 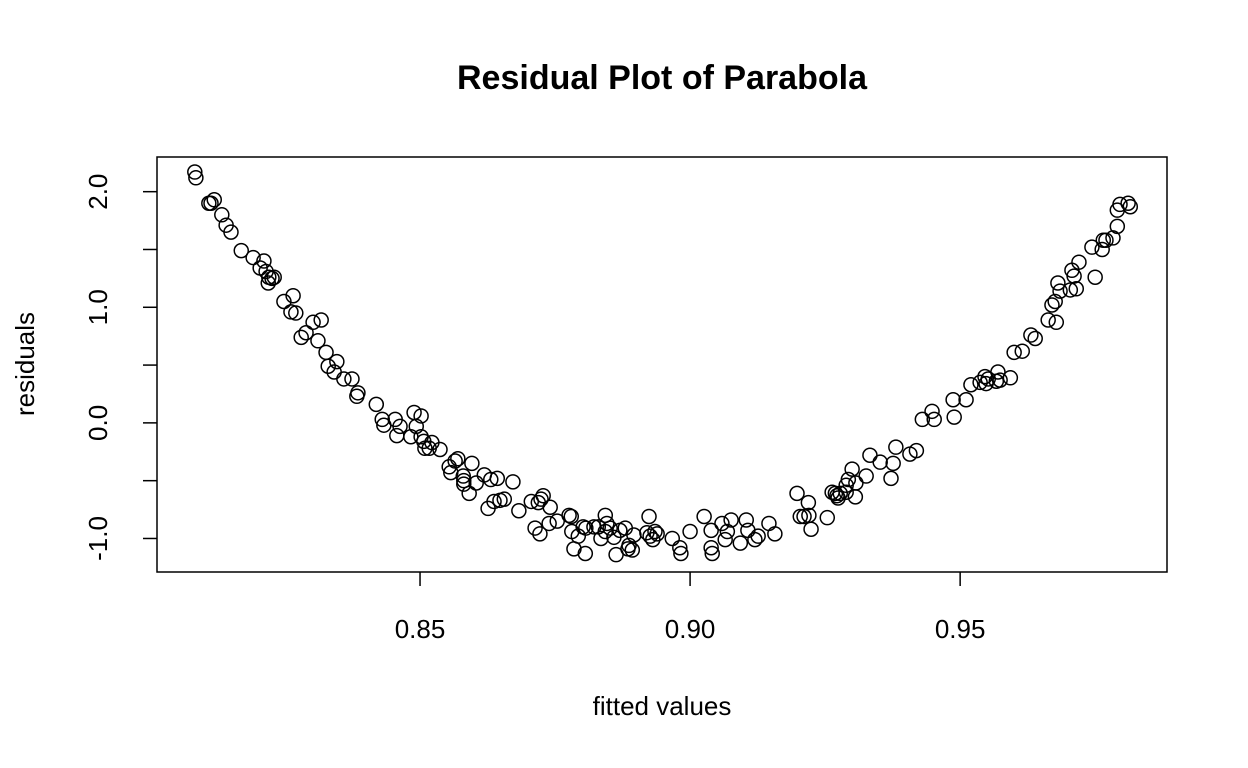 I want to click on y-tick-label: 2.0, so click(x=98, y=192).